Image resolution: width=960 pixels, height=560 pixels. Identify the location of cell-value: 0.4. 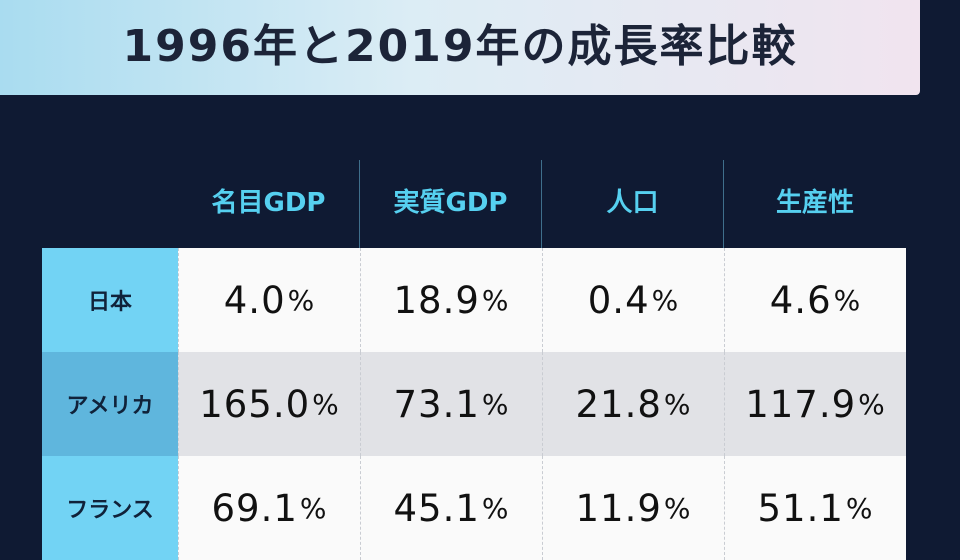
(618, 300).